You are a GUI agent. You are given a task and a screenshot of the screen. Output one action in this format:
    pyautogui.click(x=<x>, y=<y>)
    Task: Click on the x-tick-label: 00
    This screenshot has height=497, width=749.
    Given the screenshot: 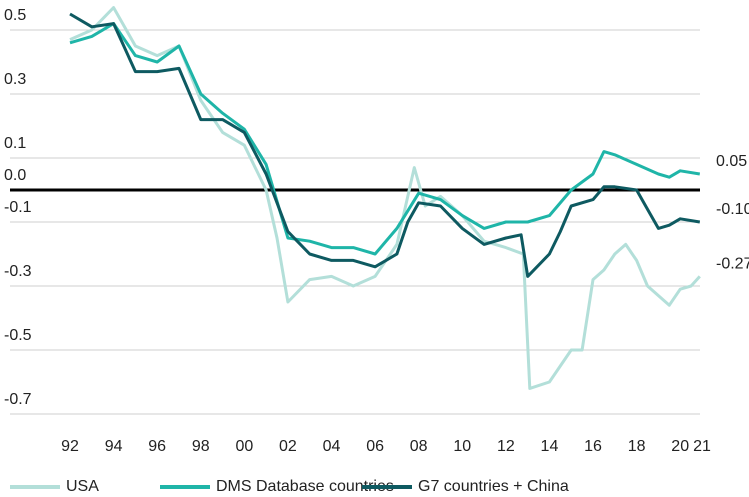 What is the action you would take?
    pyautogui.click(x=244, y=446)
    